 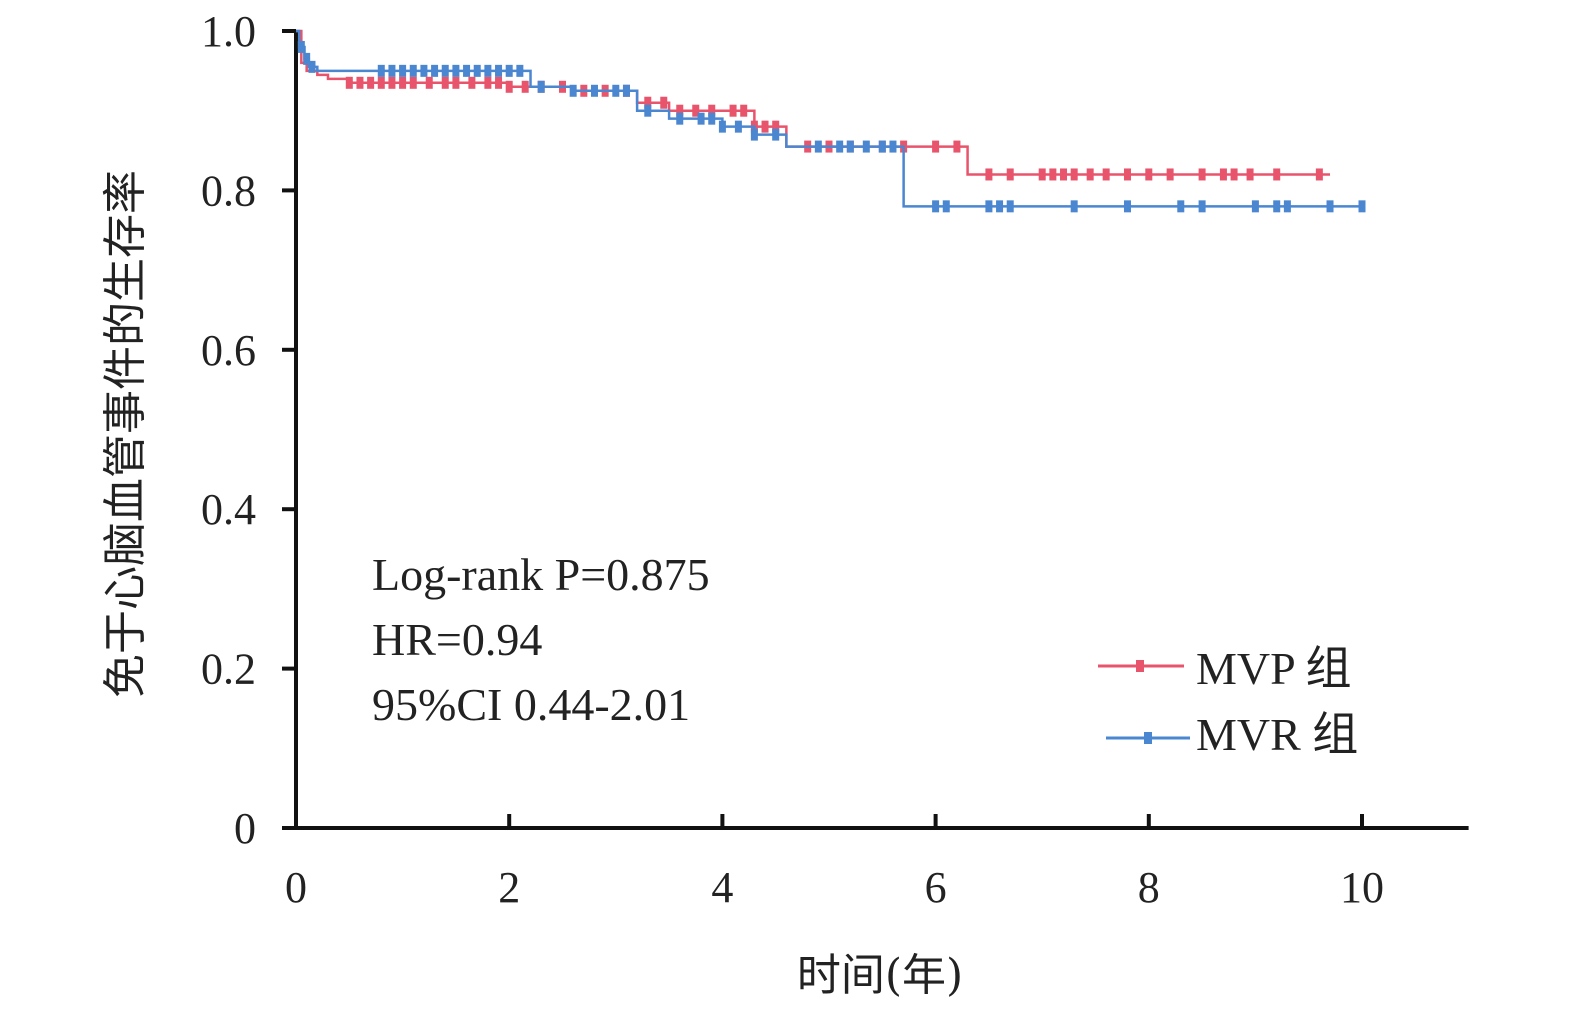 I want to click on x-tick-label: 0, so click(x=296, y=887).